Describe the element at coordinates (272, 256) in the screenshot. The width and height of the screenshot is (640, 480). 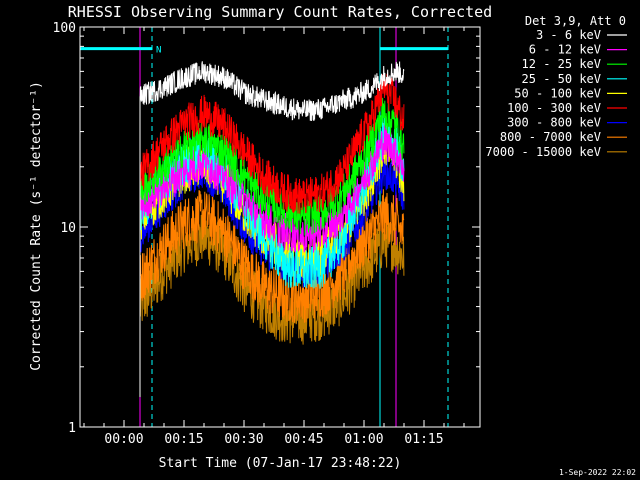
I see `series-800-7000-kevline` at that location.